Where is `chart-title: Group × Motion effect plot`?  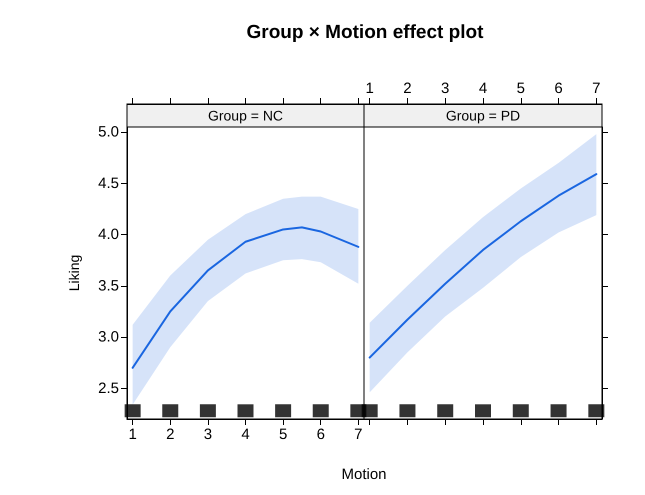
chart-title: Group × Motion effect plot is located at coordinates (365, 33).